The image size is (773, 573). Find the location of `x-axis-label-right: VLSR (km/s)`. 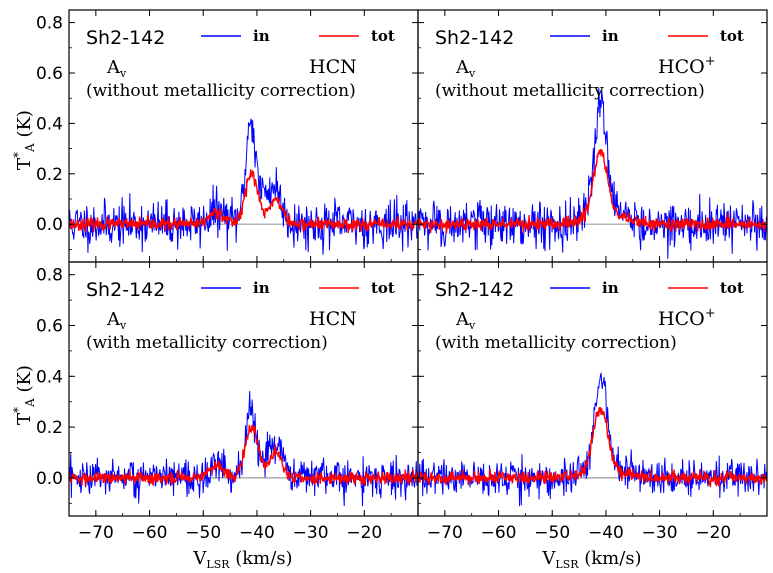

x-axis-label-right: VLSR (km/s) is located at coordinates (591, 559).